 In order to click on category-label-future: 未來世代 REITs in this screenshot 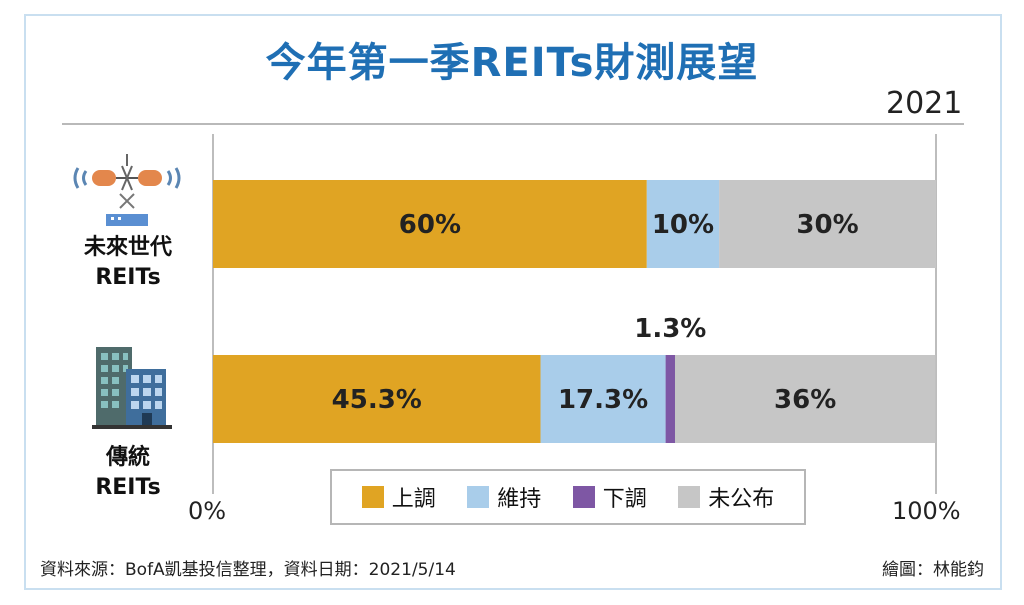, I will do `click(128, 263)`.